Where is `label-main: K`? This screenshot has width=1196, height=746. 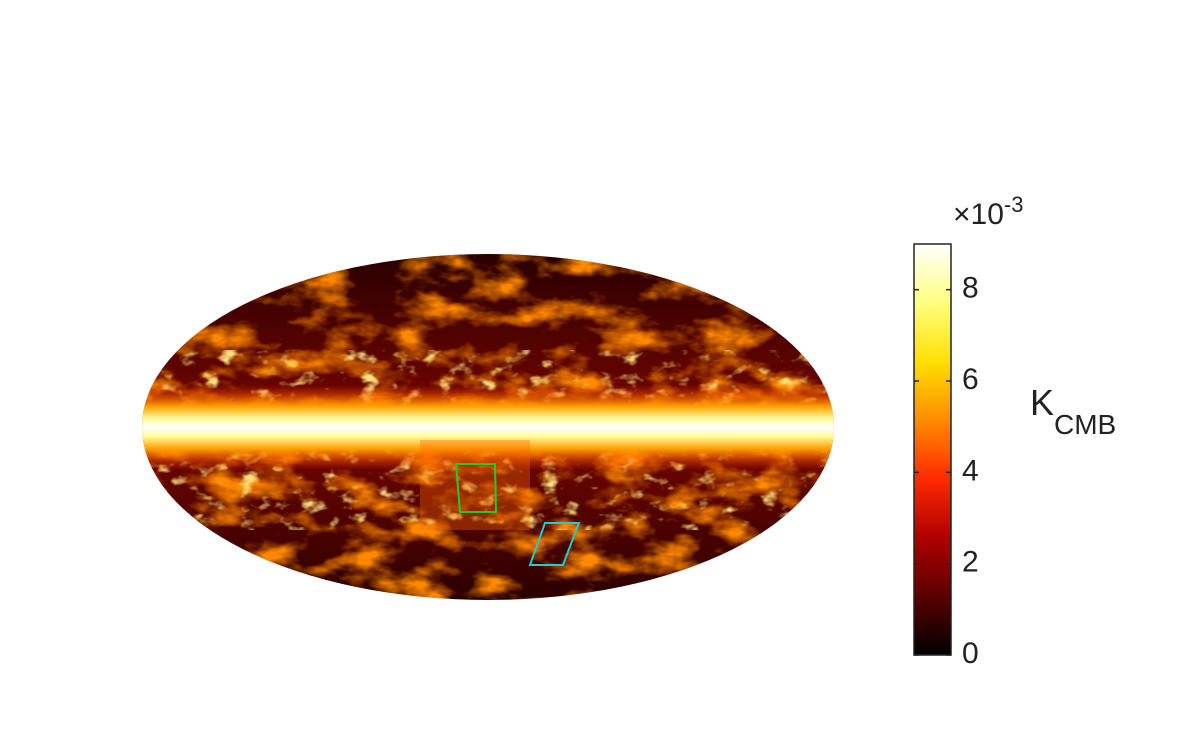 label-main: K is located at coordinates (1042, 402).